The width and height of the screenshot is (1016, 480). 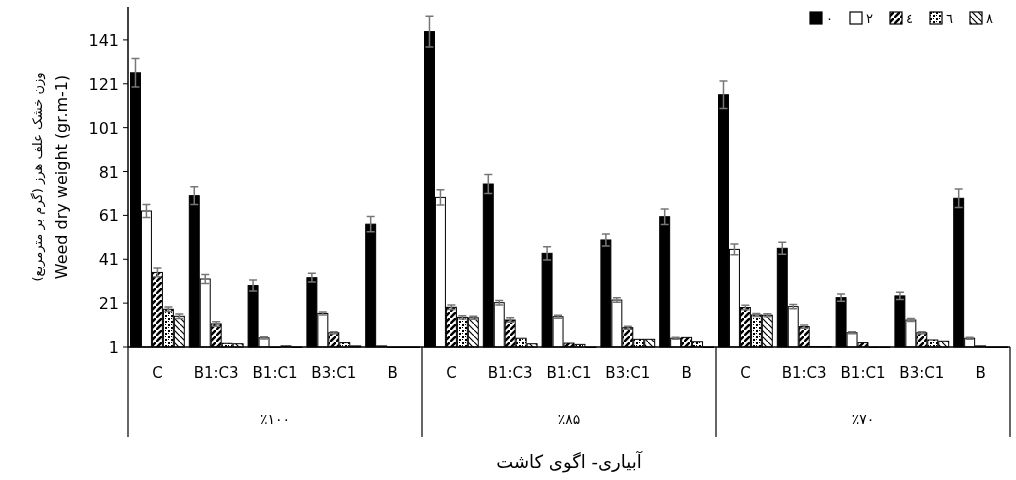 I want to click on text: ٪۷۰, so click(x=863, y=419).